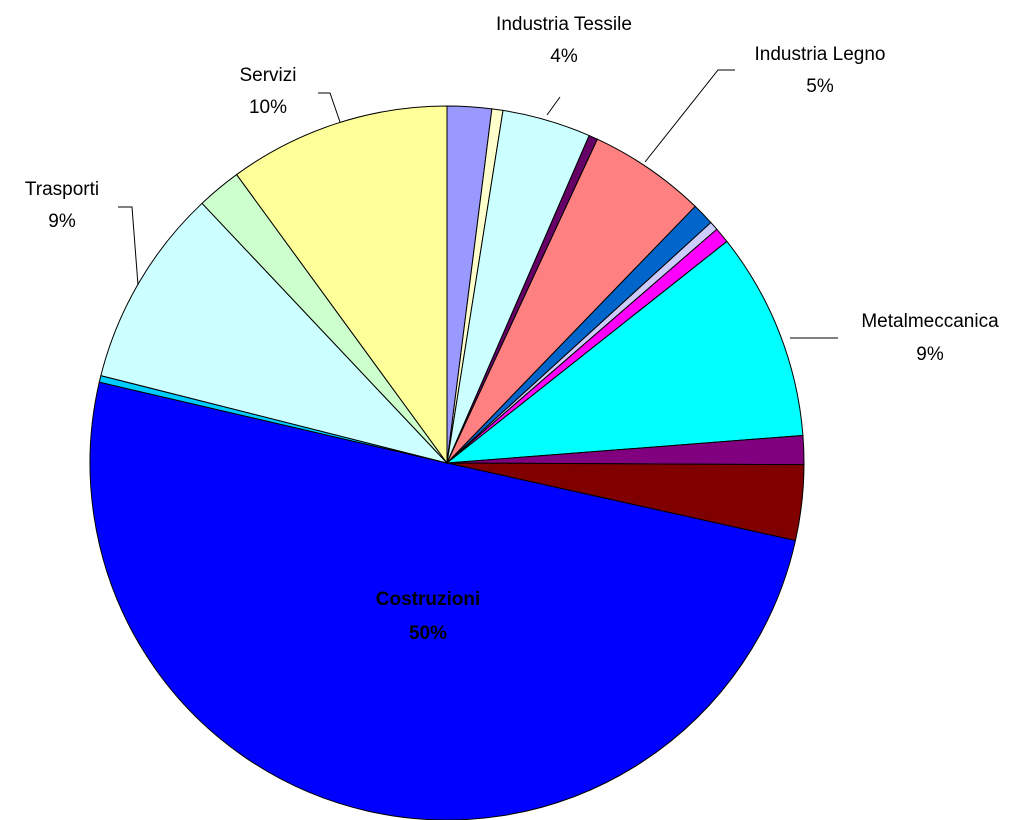 This screenshot has height=820, width=1023. I want to click on slice-label: Metalmeccanica, so click(930, 321).